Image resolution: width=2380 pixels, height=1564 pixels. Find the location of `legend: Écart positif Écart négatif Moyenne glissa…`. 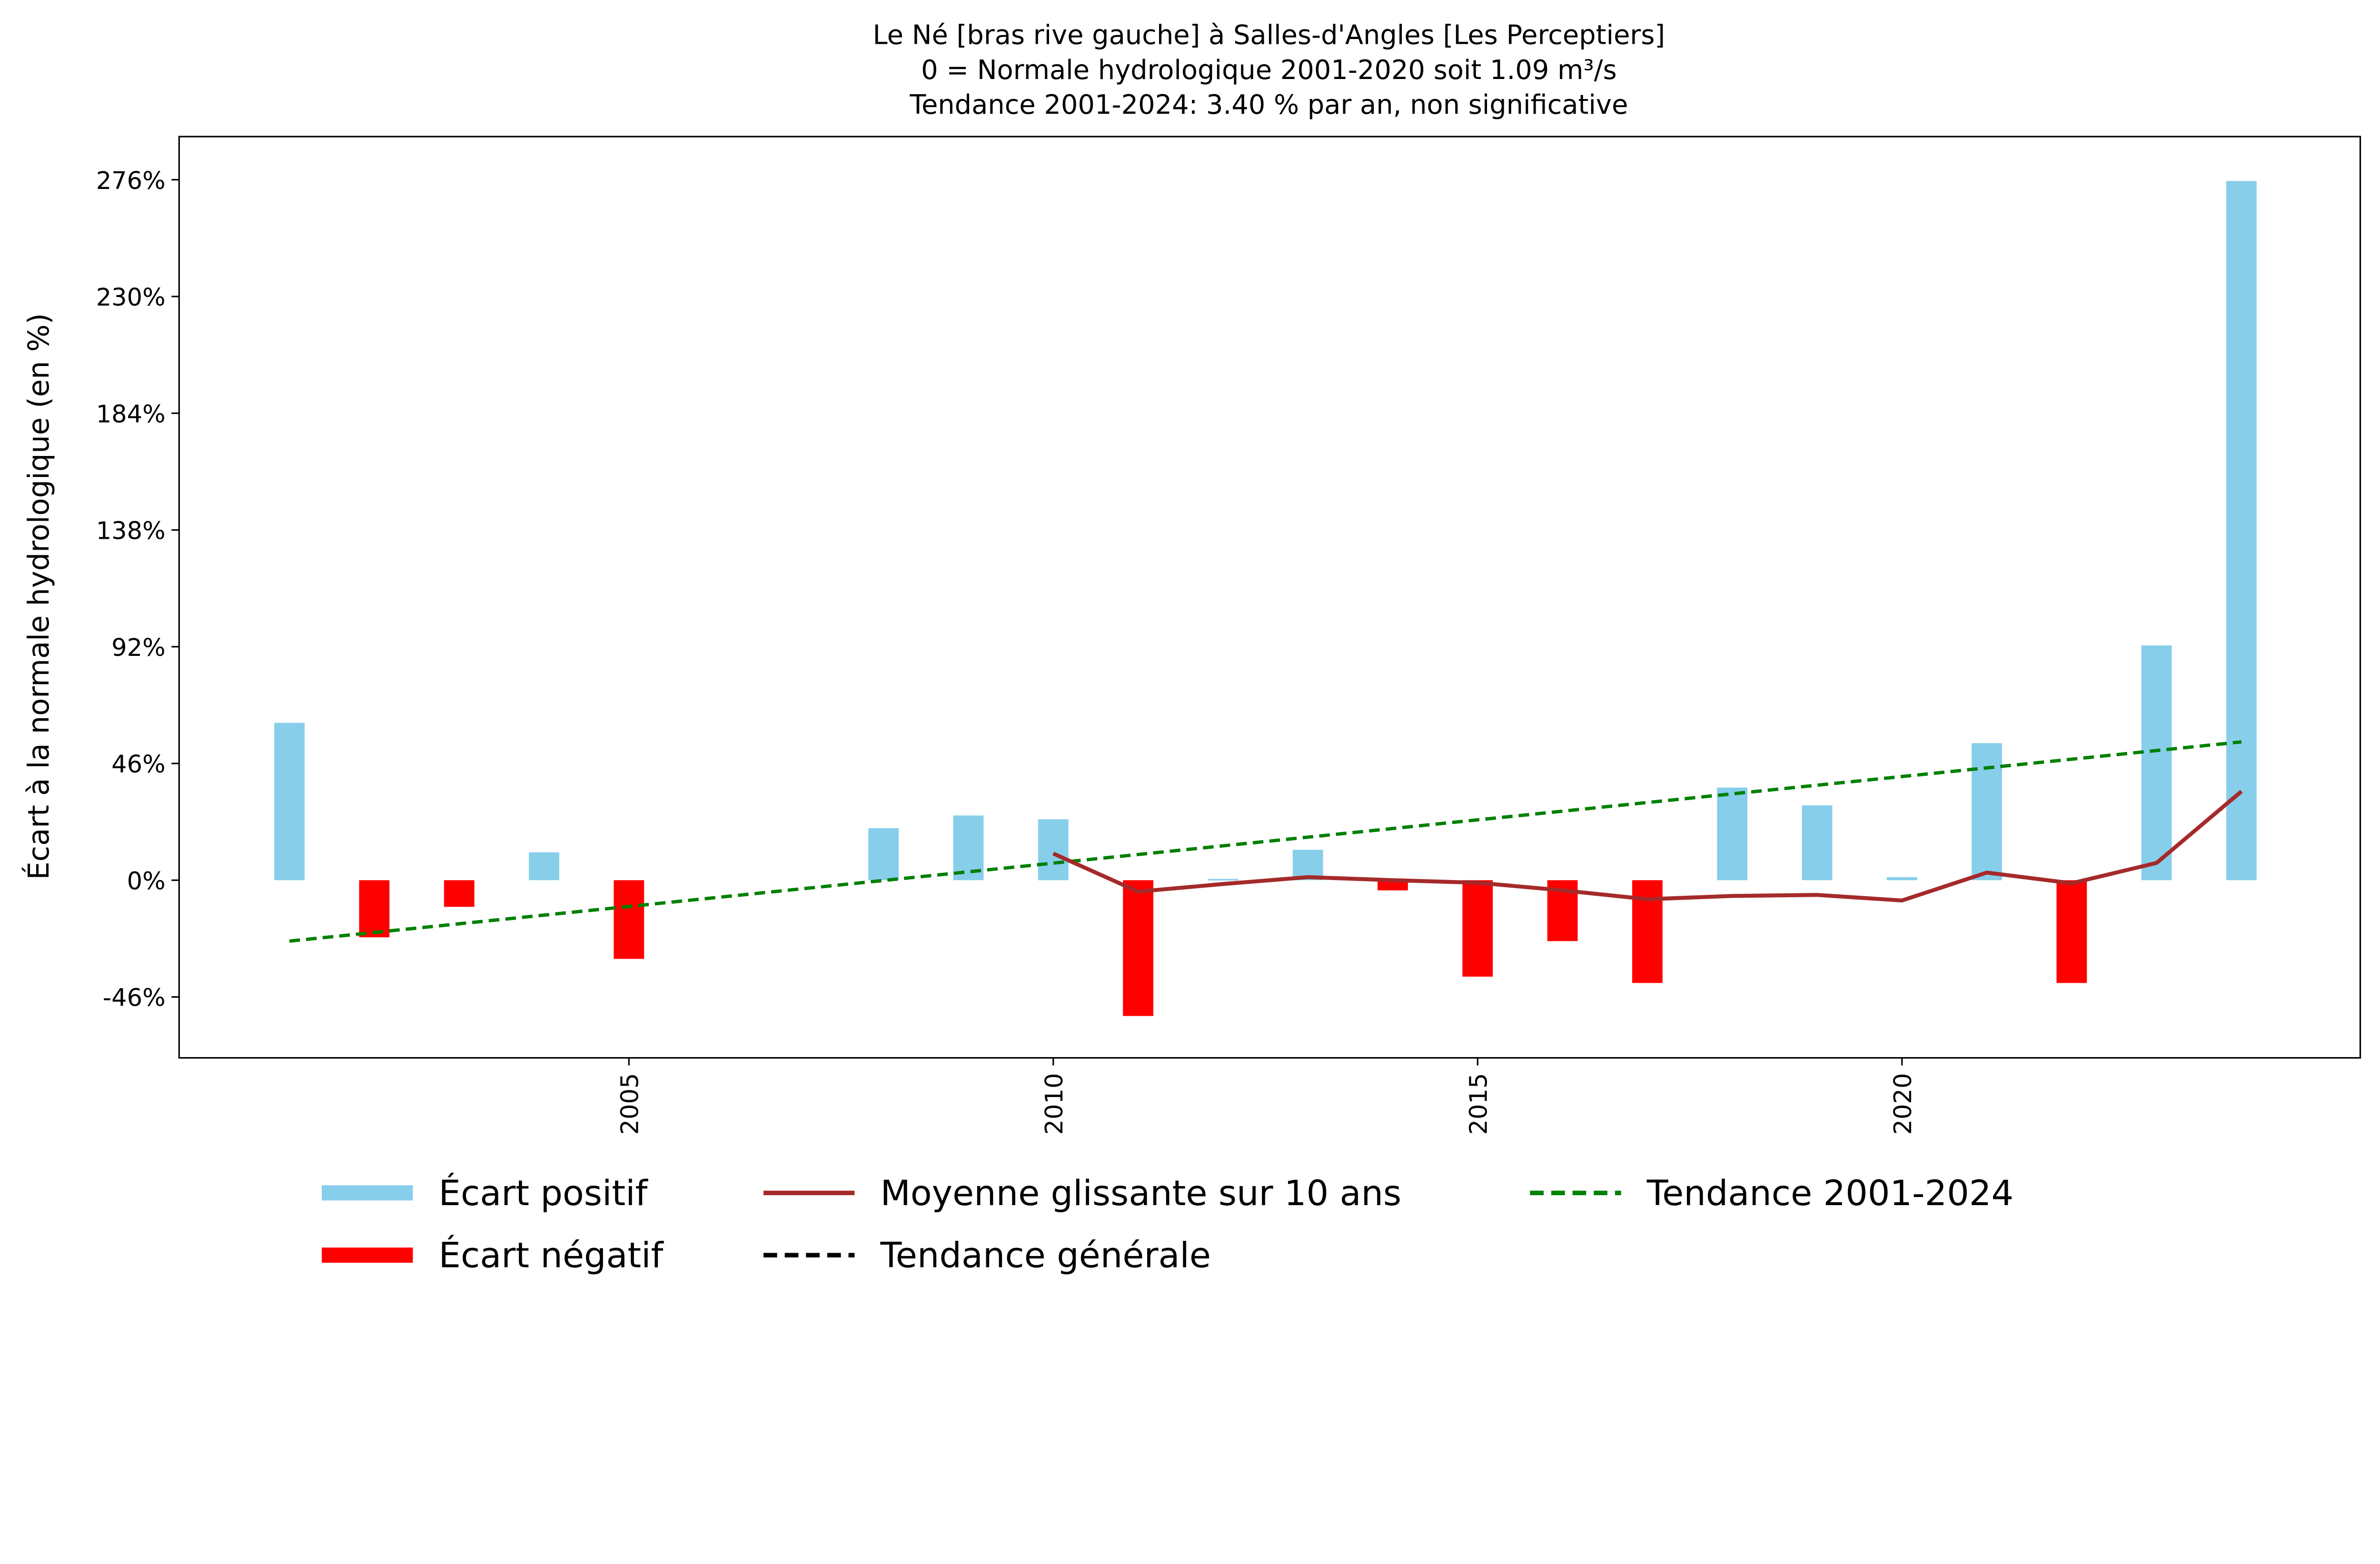

legend: Écart positif Écart négatif Moyenne glissa… is located at coordinates (1167, 1224).